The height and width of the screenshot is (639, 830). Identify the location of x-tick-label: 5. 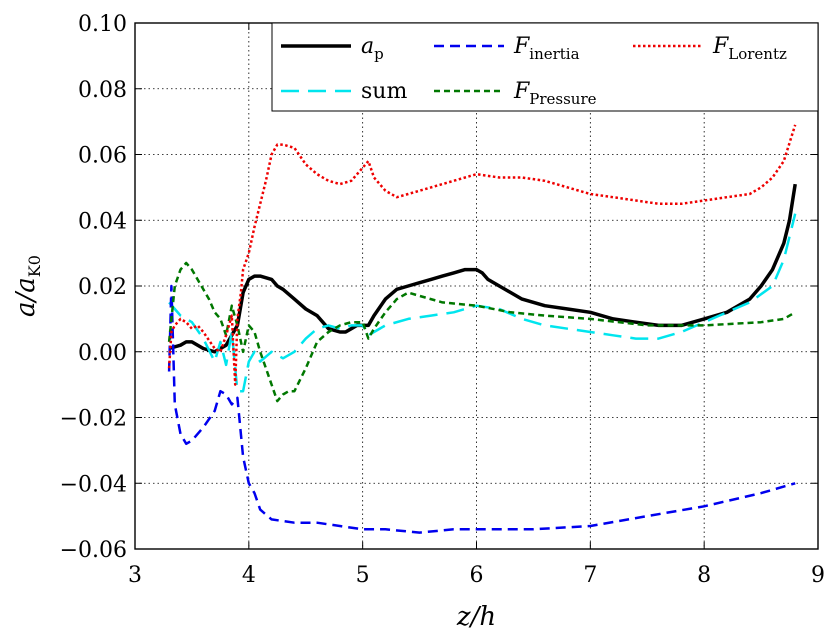
(363, 575).